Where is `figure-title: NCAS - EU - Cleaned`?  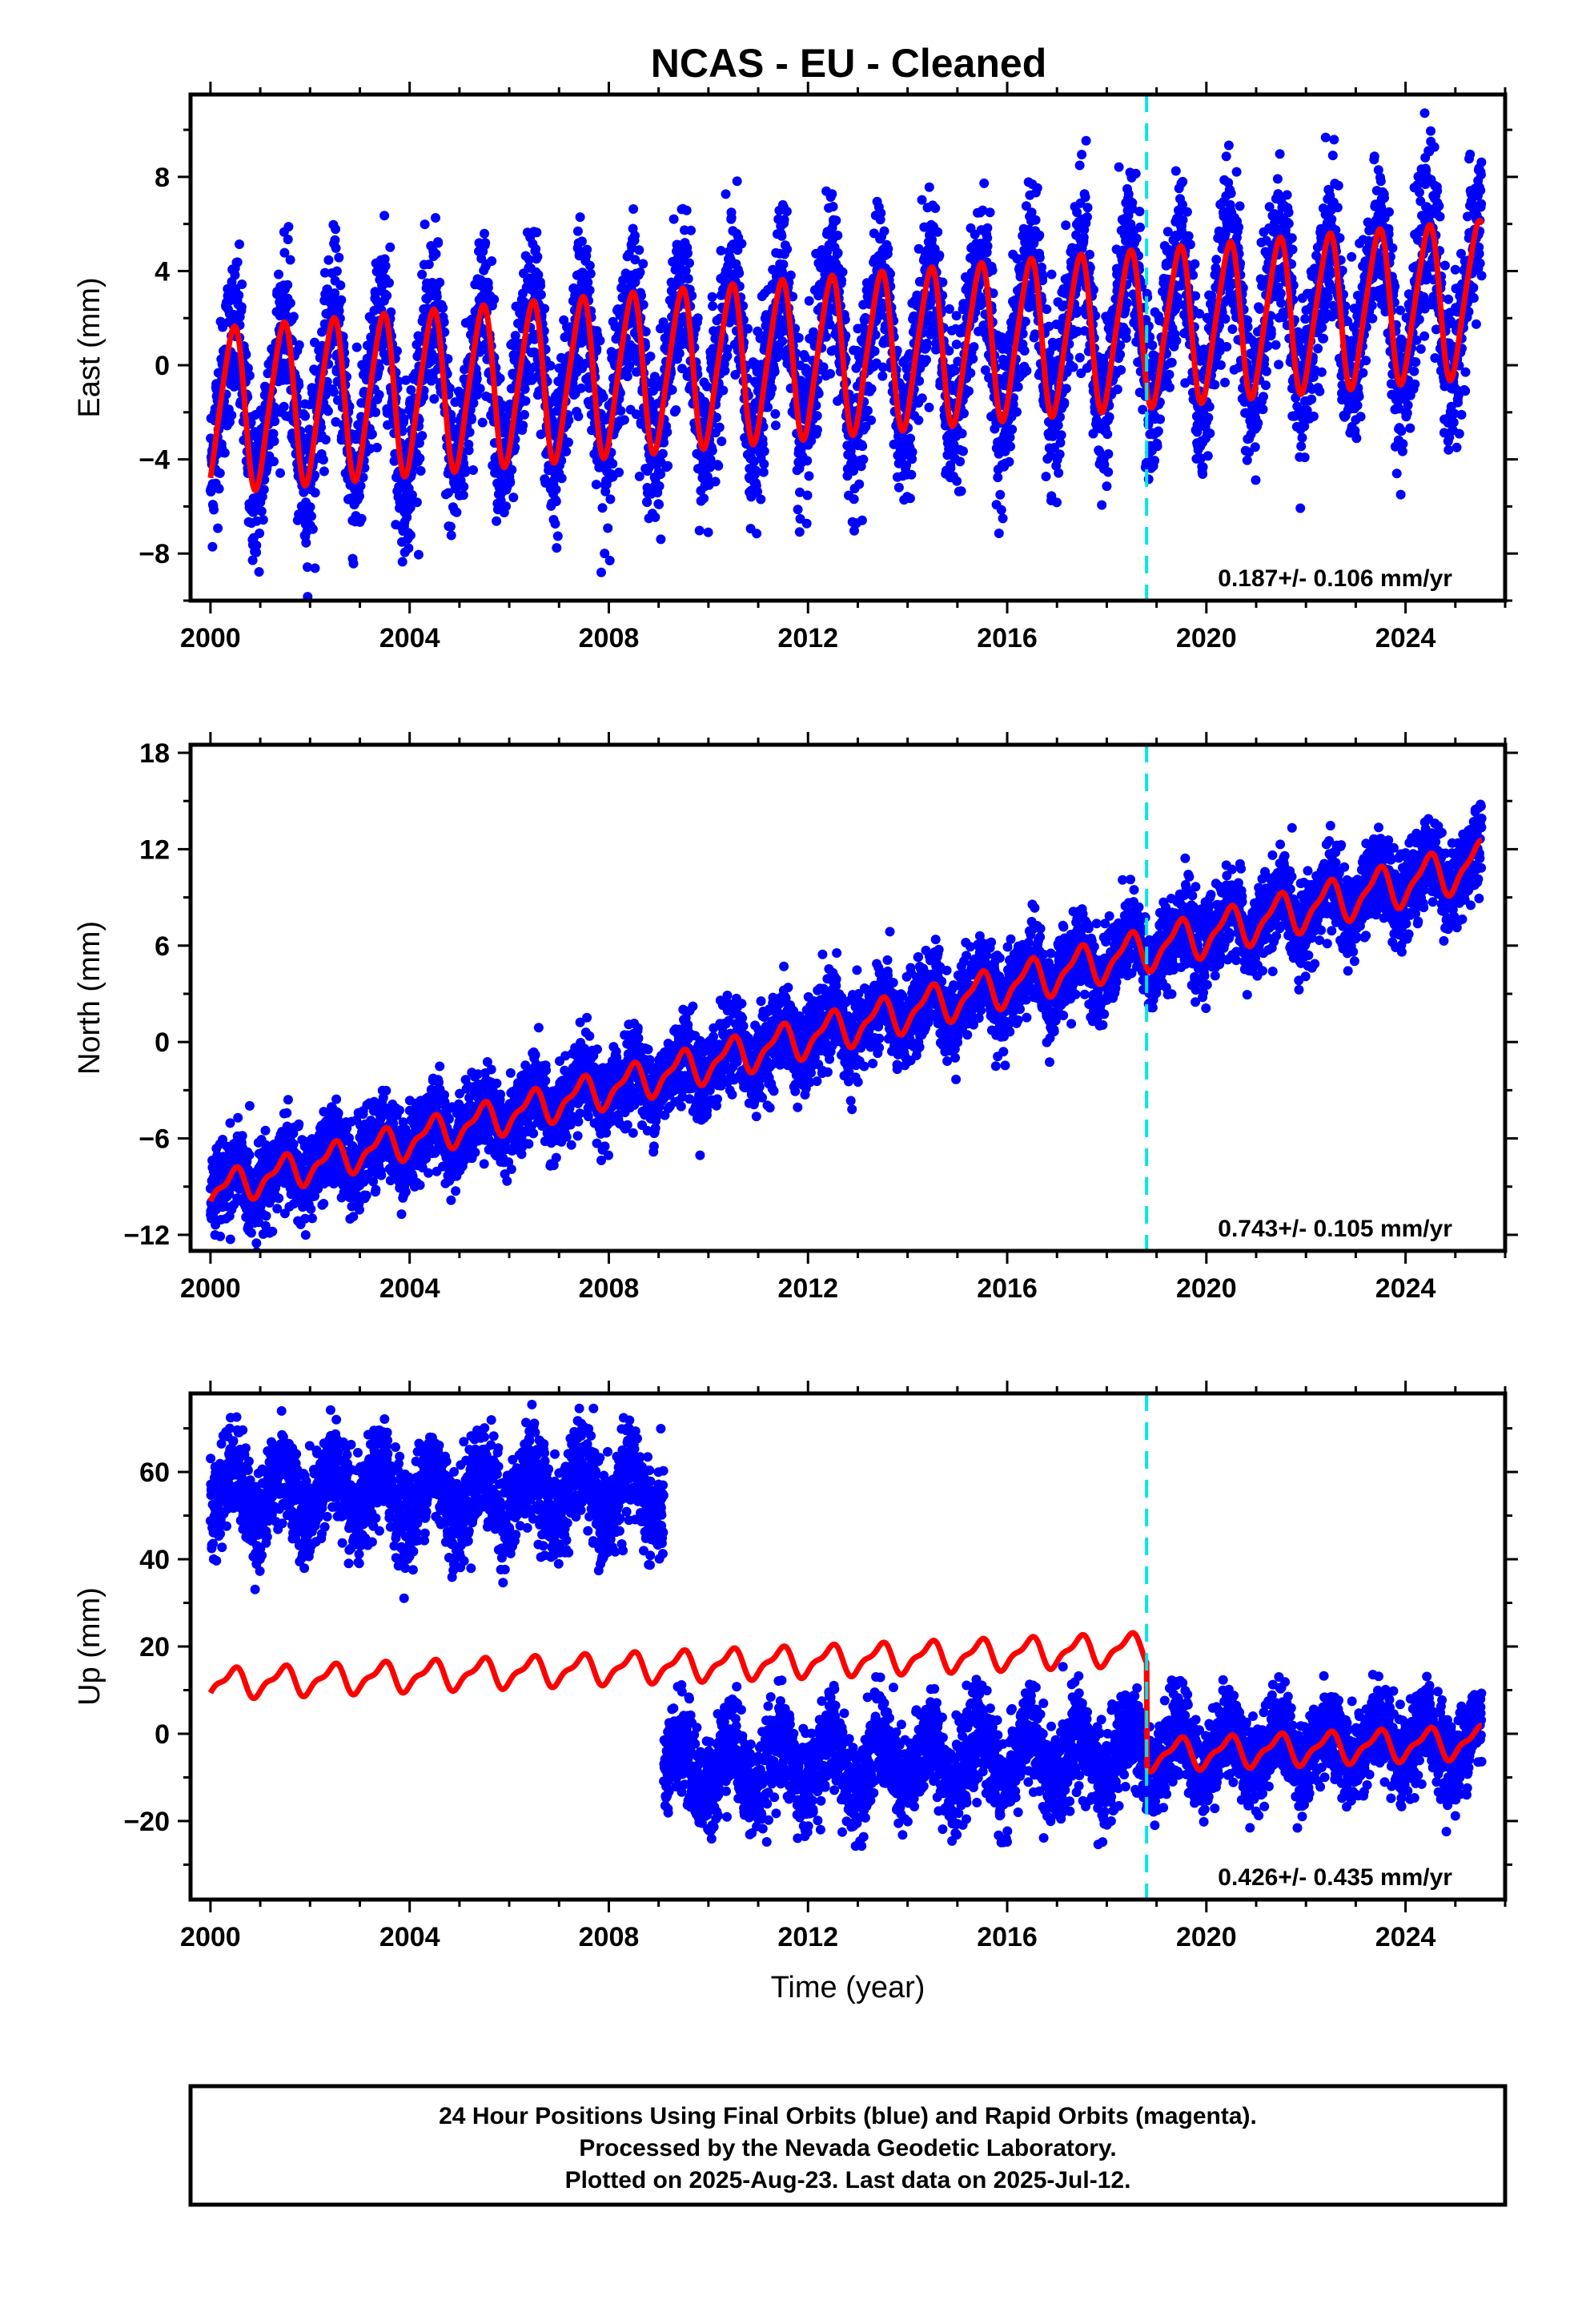 figure-title: NCAS - EU - Cleaned is located at coordinates (849, 63).